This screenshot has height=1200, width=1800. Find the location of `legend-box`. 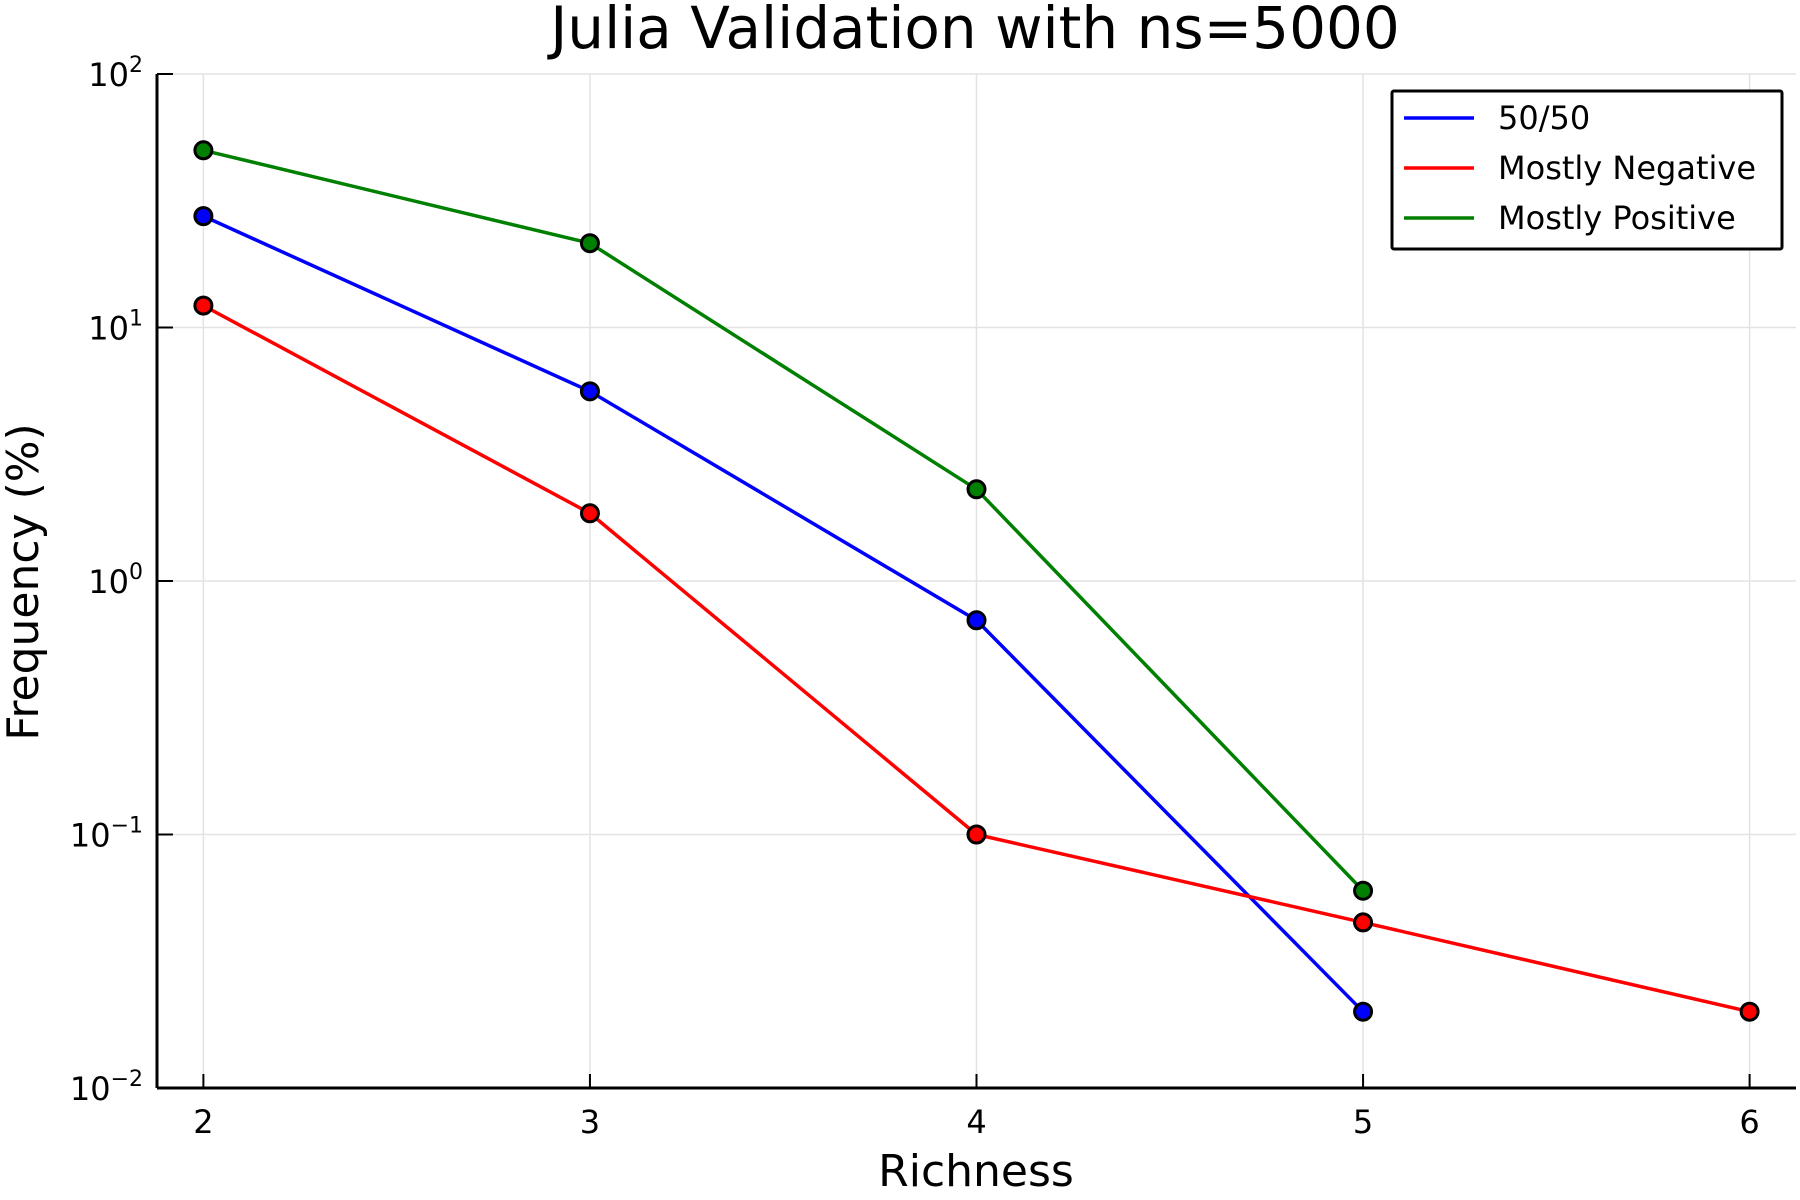

legend-box is located at coordinates (1587, 170).